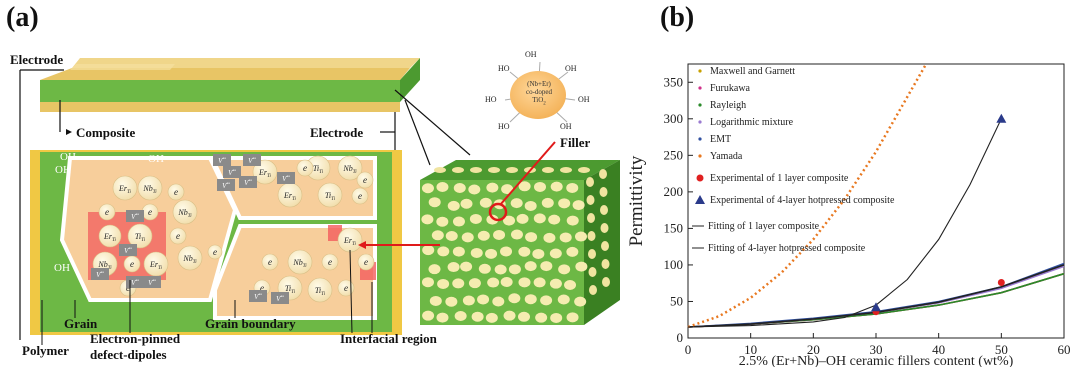 Image resolution: width=1077 pixels, height=367 pixels. What do you see at coordinates (22, 17) in the screenshot?
I see `panel-a-label: (a)` at bounding box center [22, 17].